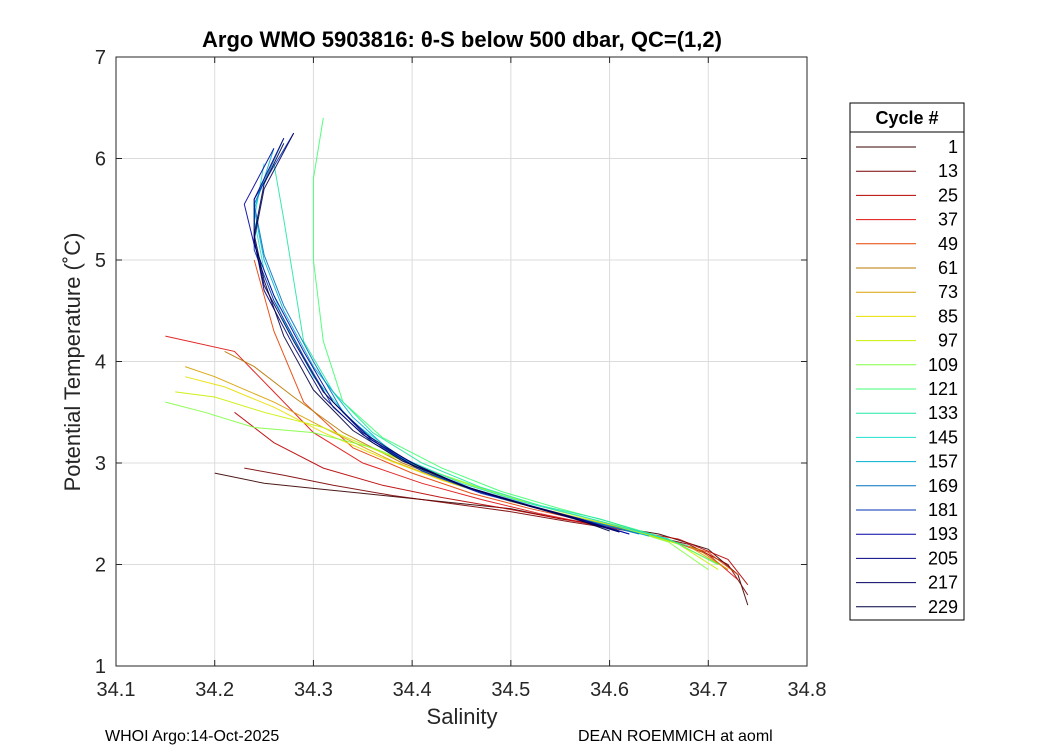  What do you see at coordinates (943, 558) in the screenshot?
I see `legend-label-cycle-205: 205` at bounding box center [943, 558].